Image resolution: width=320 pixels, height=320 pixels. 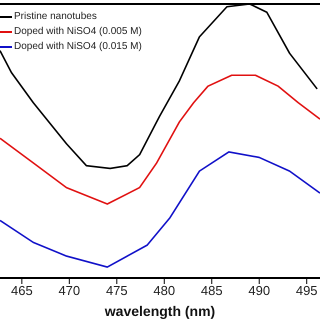 What do you see at coordinates (307, 290) in the screenshot?
I see `x-tick-label: 495` at bounding box center [307, 290].